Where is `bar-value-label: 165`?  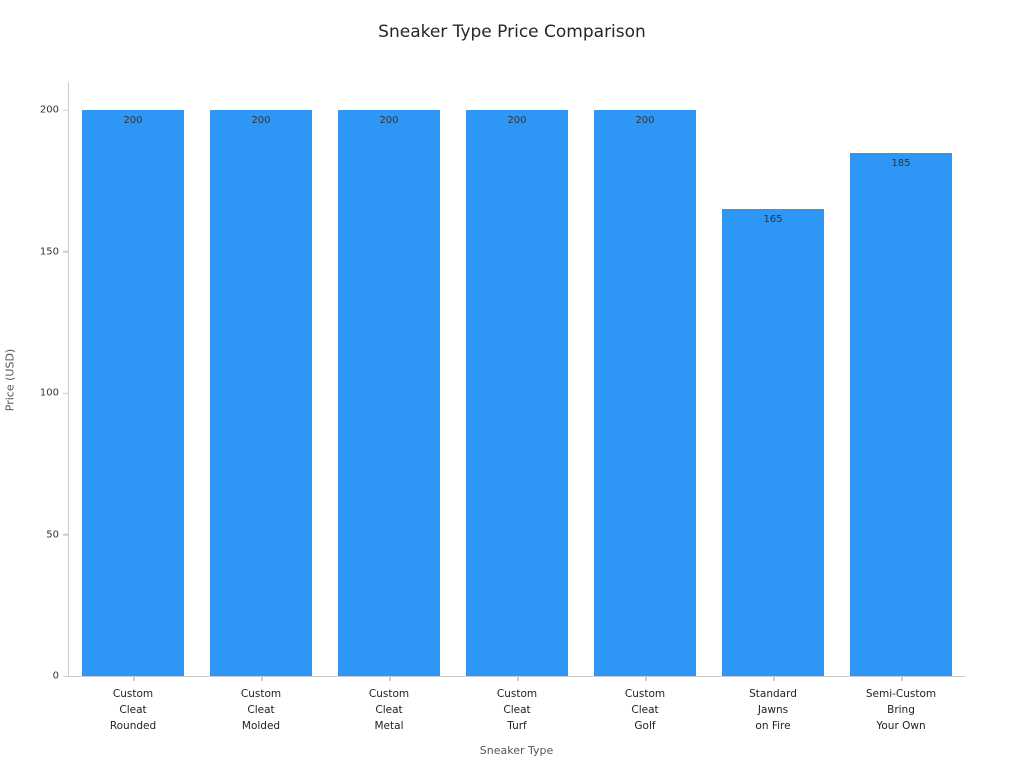
bar-value-label: 165 is located at coordinates (773, 220).